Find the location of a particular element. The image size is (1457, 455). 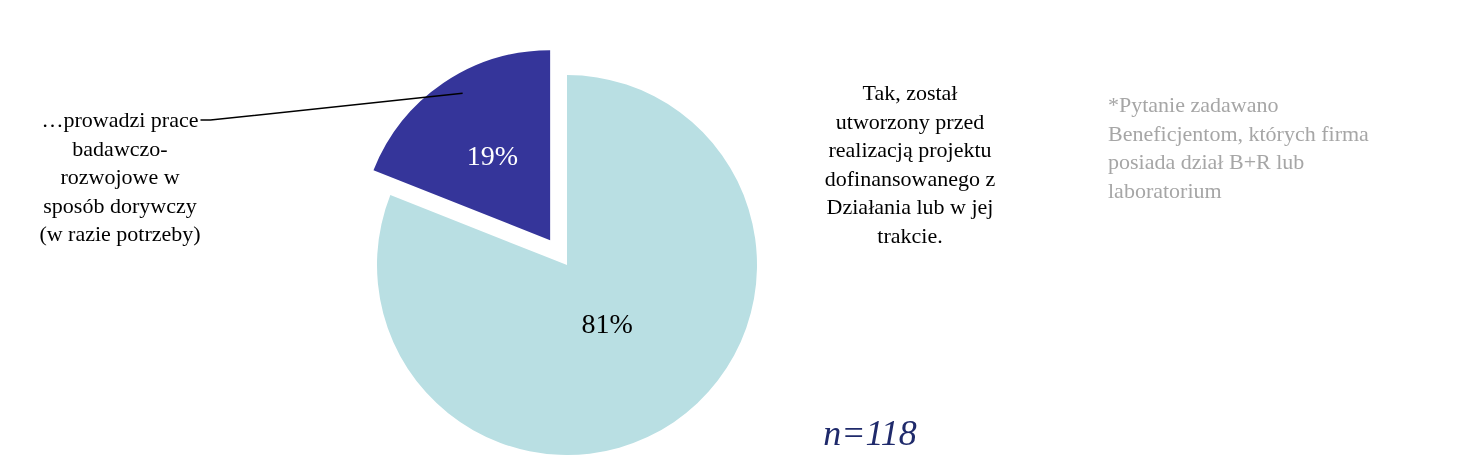

text: *Pytanie zadawano Beneficjentom, których firma posiada dział B+R lub laboratorium is located at coordinates (1239, 147).